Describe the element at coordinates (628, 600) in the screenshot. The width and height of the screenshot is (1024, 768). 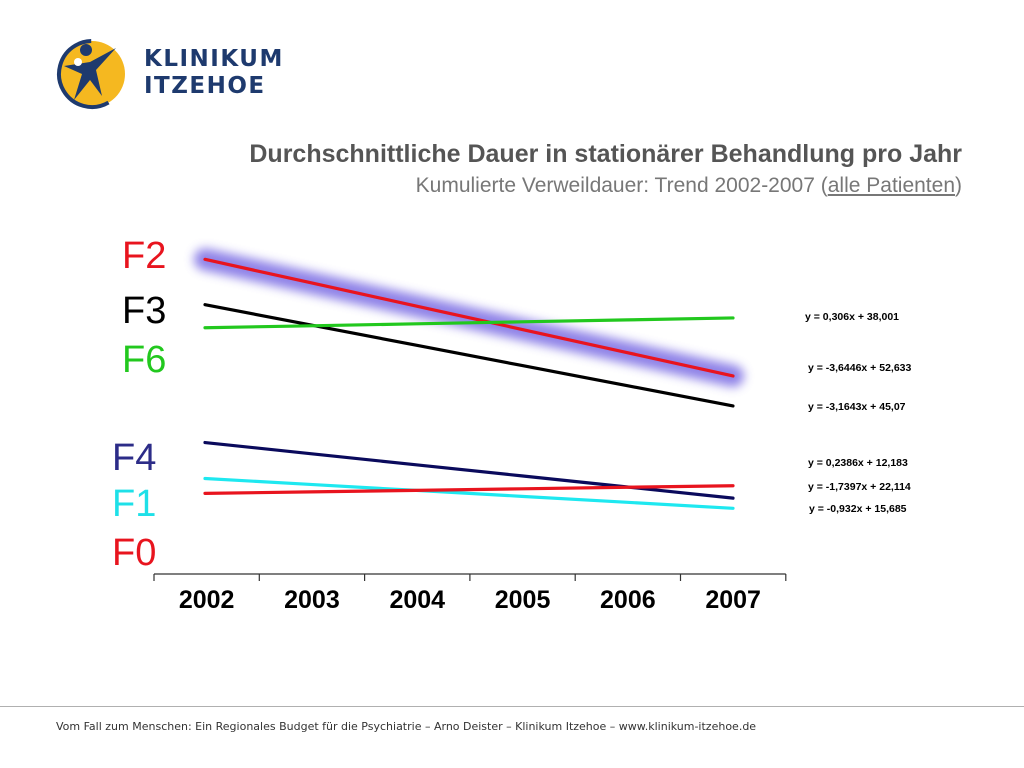
I see `x-tick-label: 2006` at that location.